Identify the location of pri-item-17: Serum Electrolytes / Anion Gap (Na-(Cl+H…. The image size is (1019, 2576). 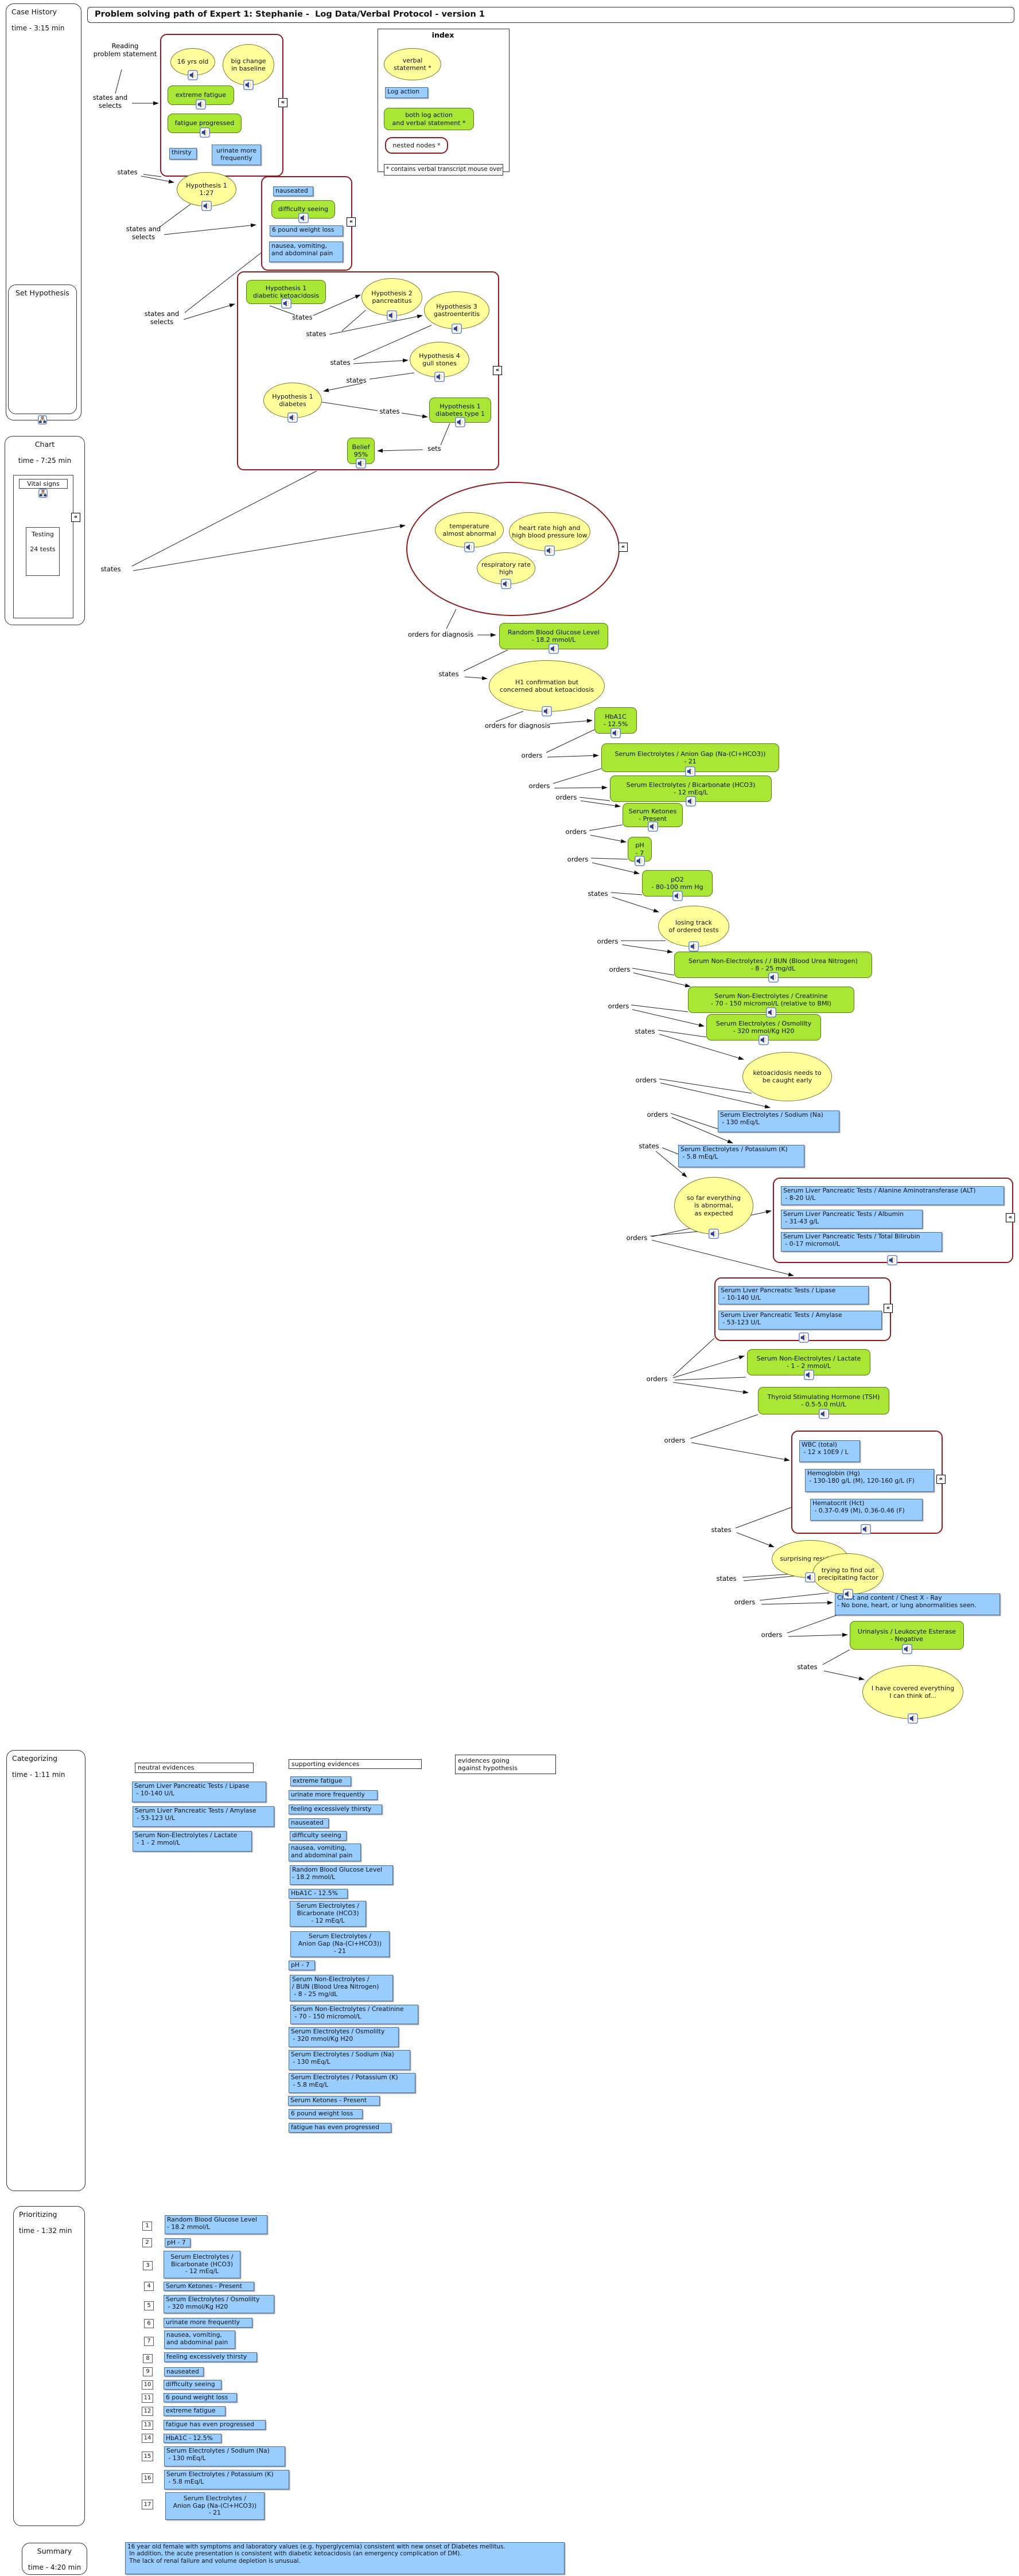
(215, 2506).